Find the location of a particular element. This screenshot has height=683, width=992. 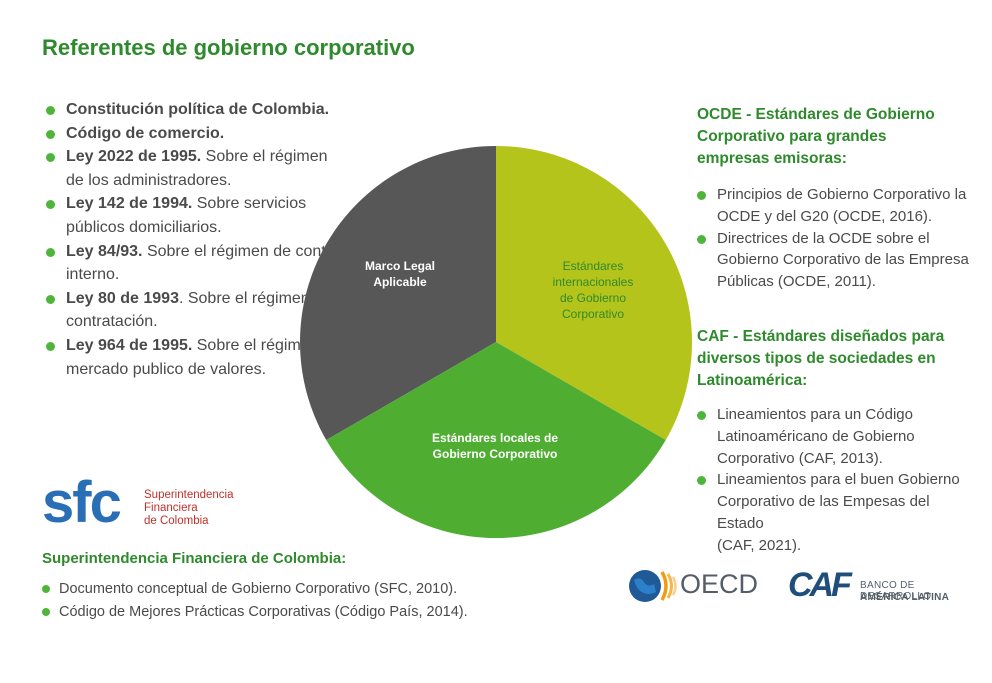

caf-logo: CAF BANCO DE DESARROLLO AMÉRICA LATINA is located at coordinates (888, 586).